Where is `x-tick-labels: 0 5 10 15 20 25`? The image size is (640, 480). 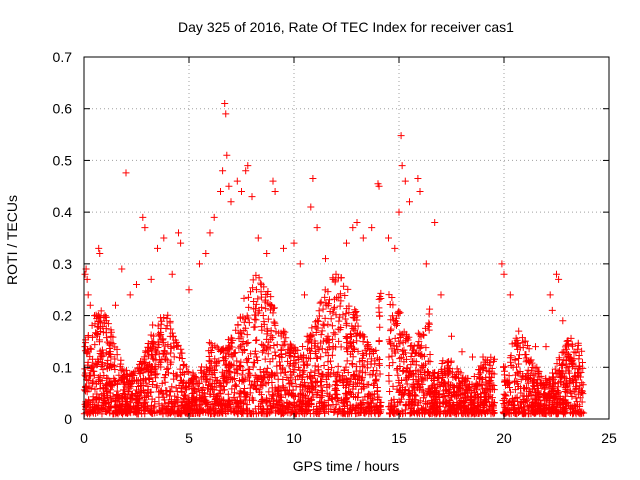
x-tick-labels: 0 5 10 15 20 25 is located at coordinates (348, 438).